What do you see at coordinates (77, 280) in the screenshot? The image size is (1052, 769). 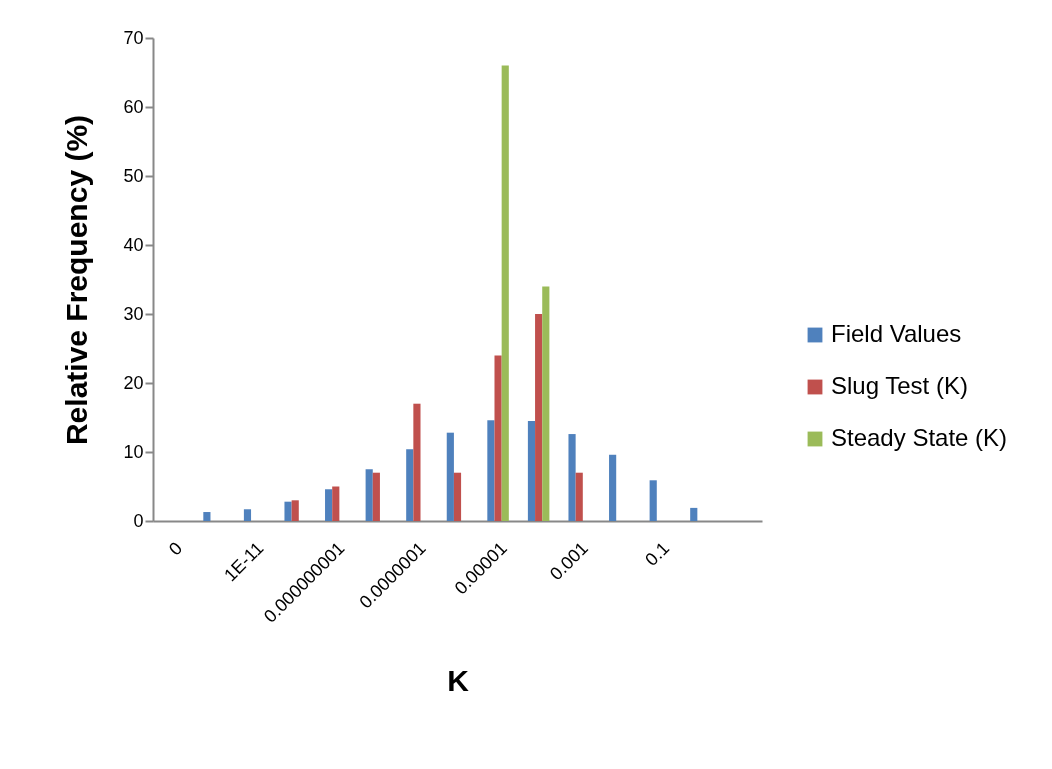 I see `y-axis-title: Relative Frequency (%)` at bounding box center [77, 280].